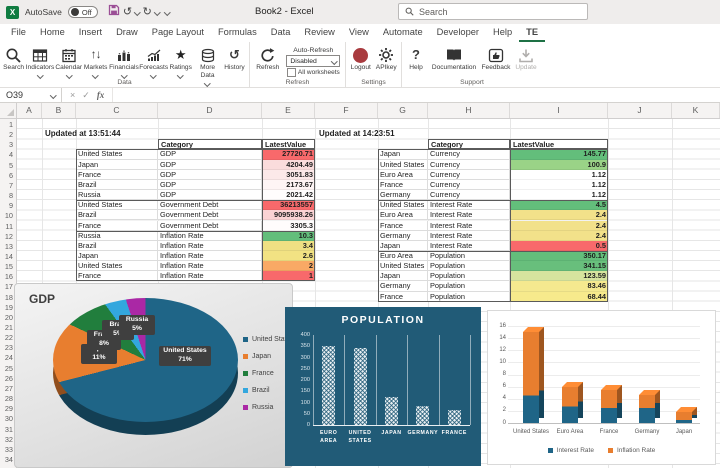 The height and width of the screenshot is (468, 720). What do you see at coordinates (288, 205) in the screenshot?
I see `table-cell-value: 36213557` at bounding box center [288, 205].